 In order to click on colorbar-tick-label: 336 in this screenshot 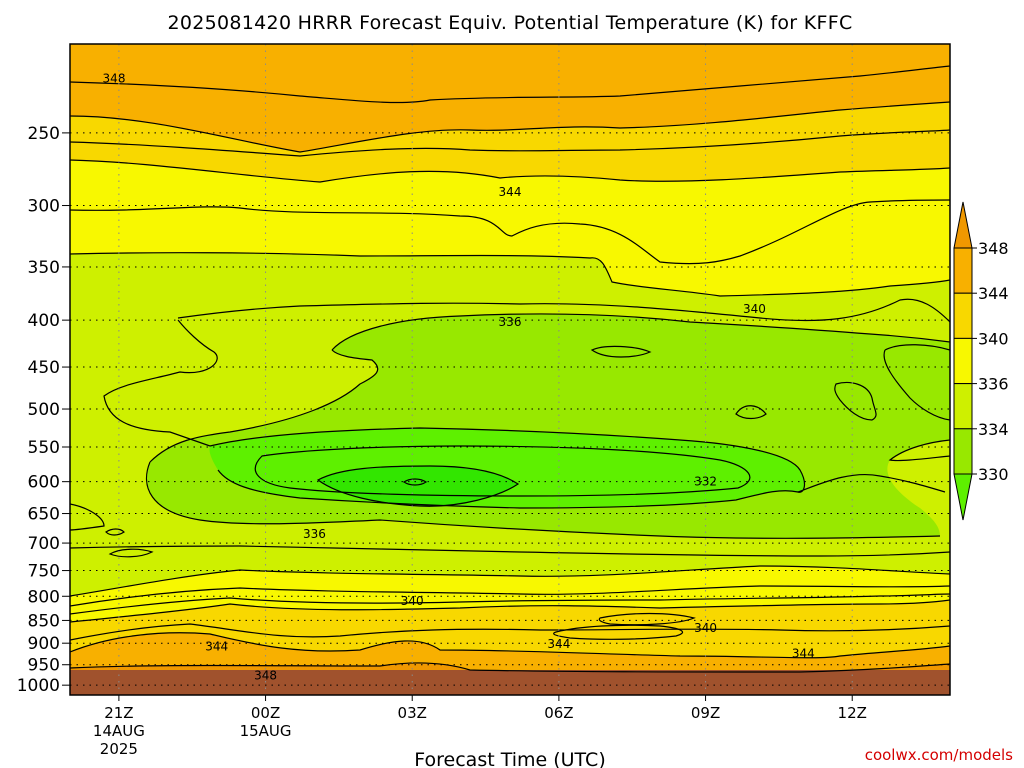, I will do `click(993, 384)`.